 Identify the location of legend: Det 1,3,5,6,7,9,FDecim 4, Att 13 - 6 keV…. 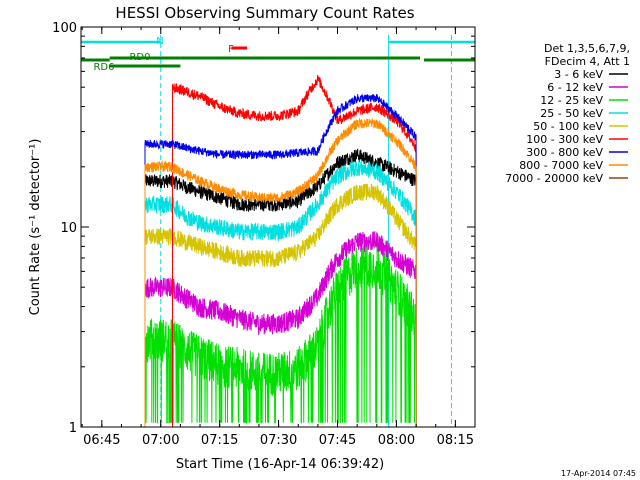
(567, 113).